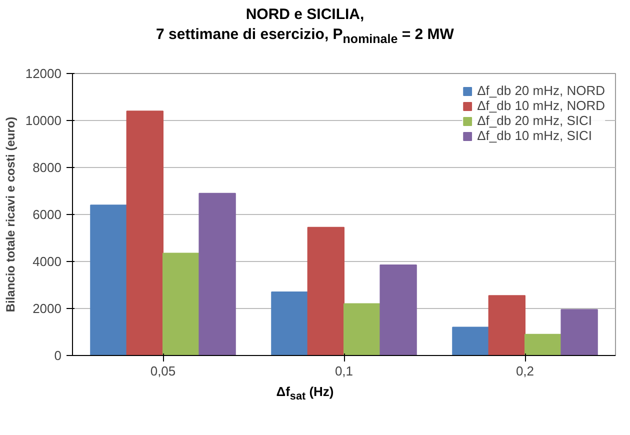 The image size is (630, 435). I want to click on y-tick-label: 12000, so click(43, 73).